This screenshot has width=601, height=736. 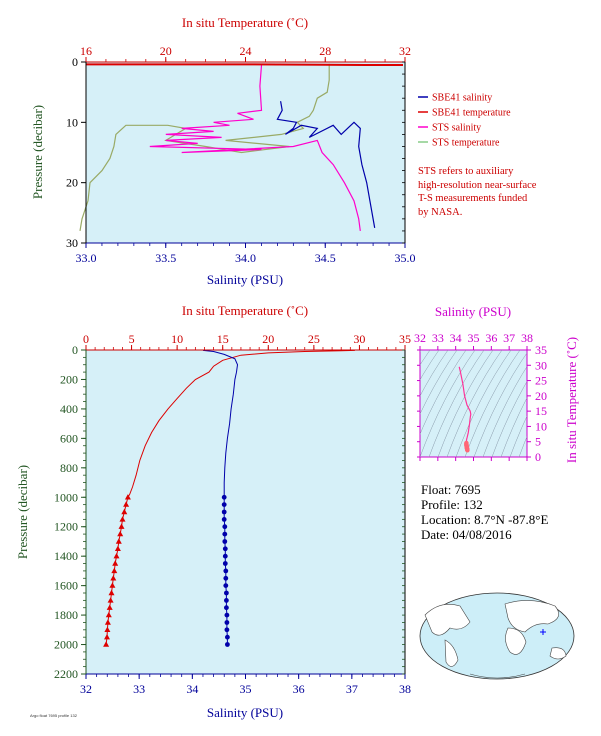 What do you see at coordinates (440, 504) in the screenshot?
I see `profile-label: Profile:` at bounding box center [440, 504].